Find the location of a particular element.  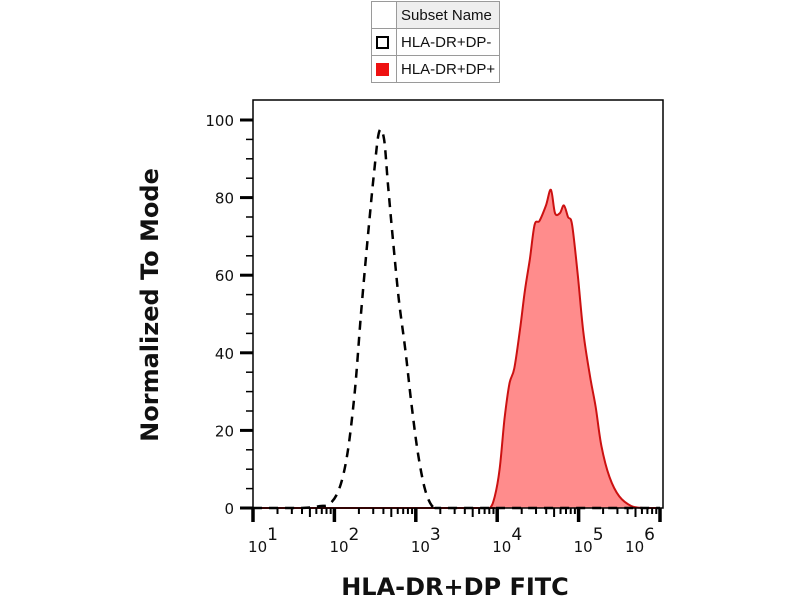

y-tick-label: 80 is located at coordinates (224, 199).